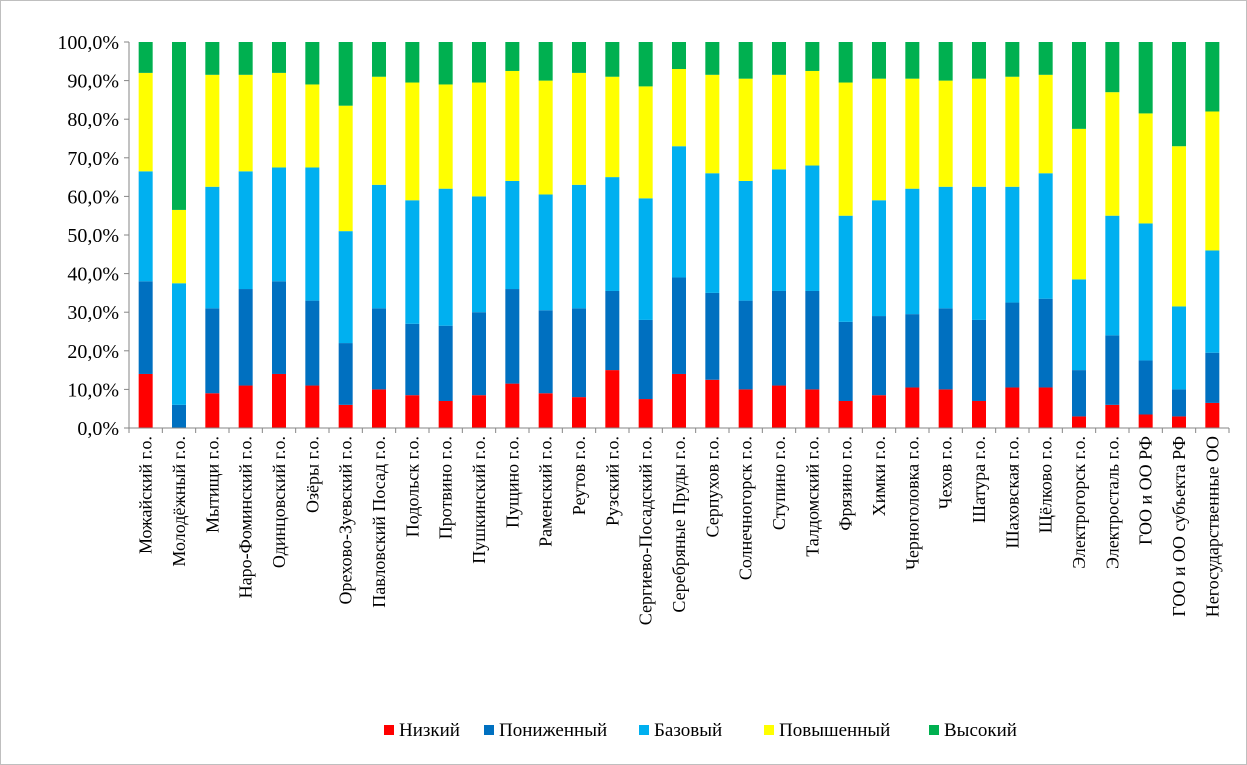 This screenshot has height=765, width=1247. What do you see at coordinates (973, 730) in the screenshot?
I see `legend-item: Высокий` at bounding box center [973, 730].